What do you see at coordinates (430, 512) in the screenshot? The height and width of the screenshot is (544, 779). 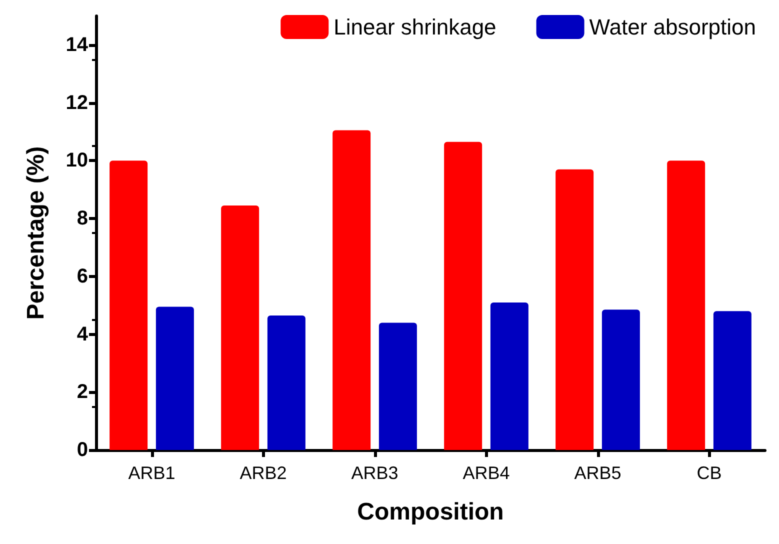 I see `x-axis-title: Composition` at bounding box center [430, 512].